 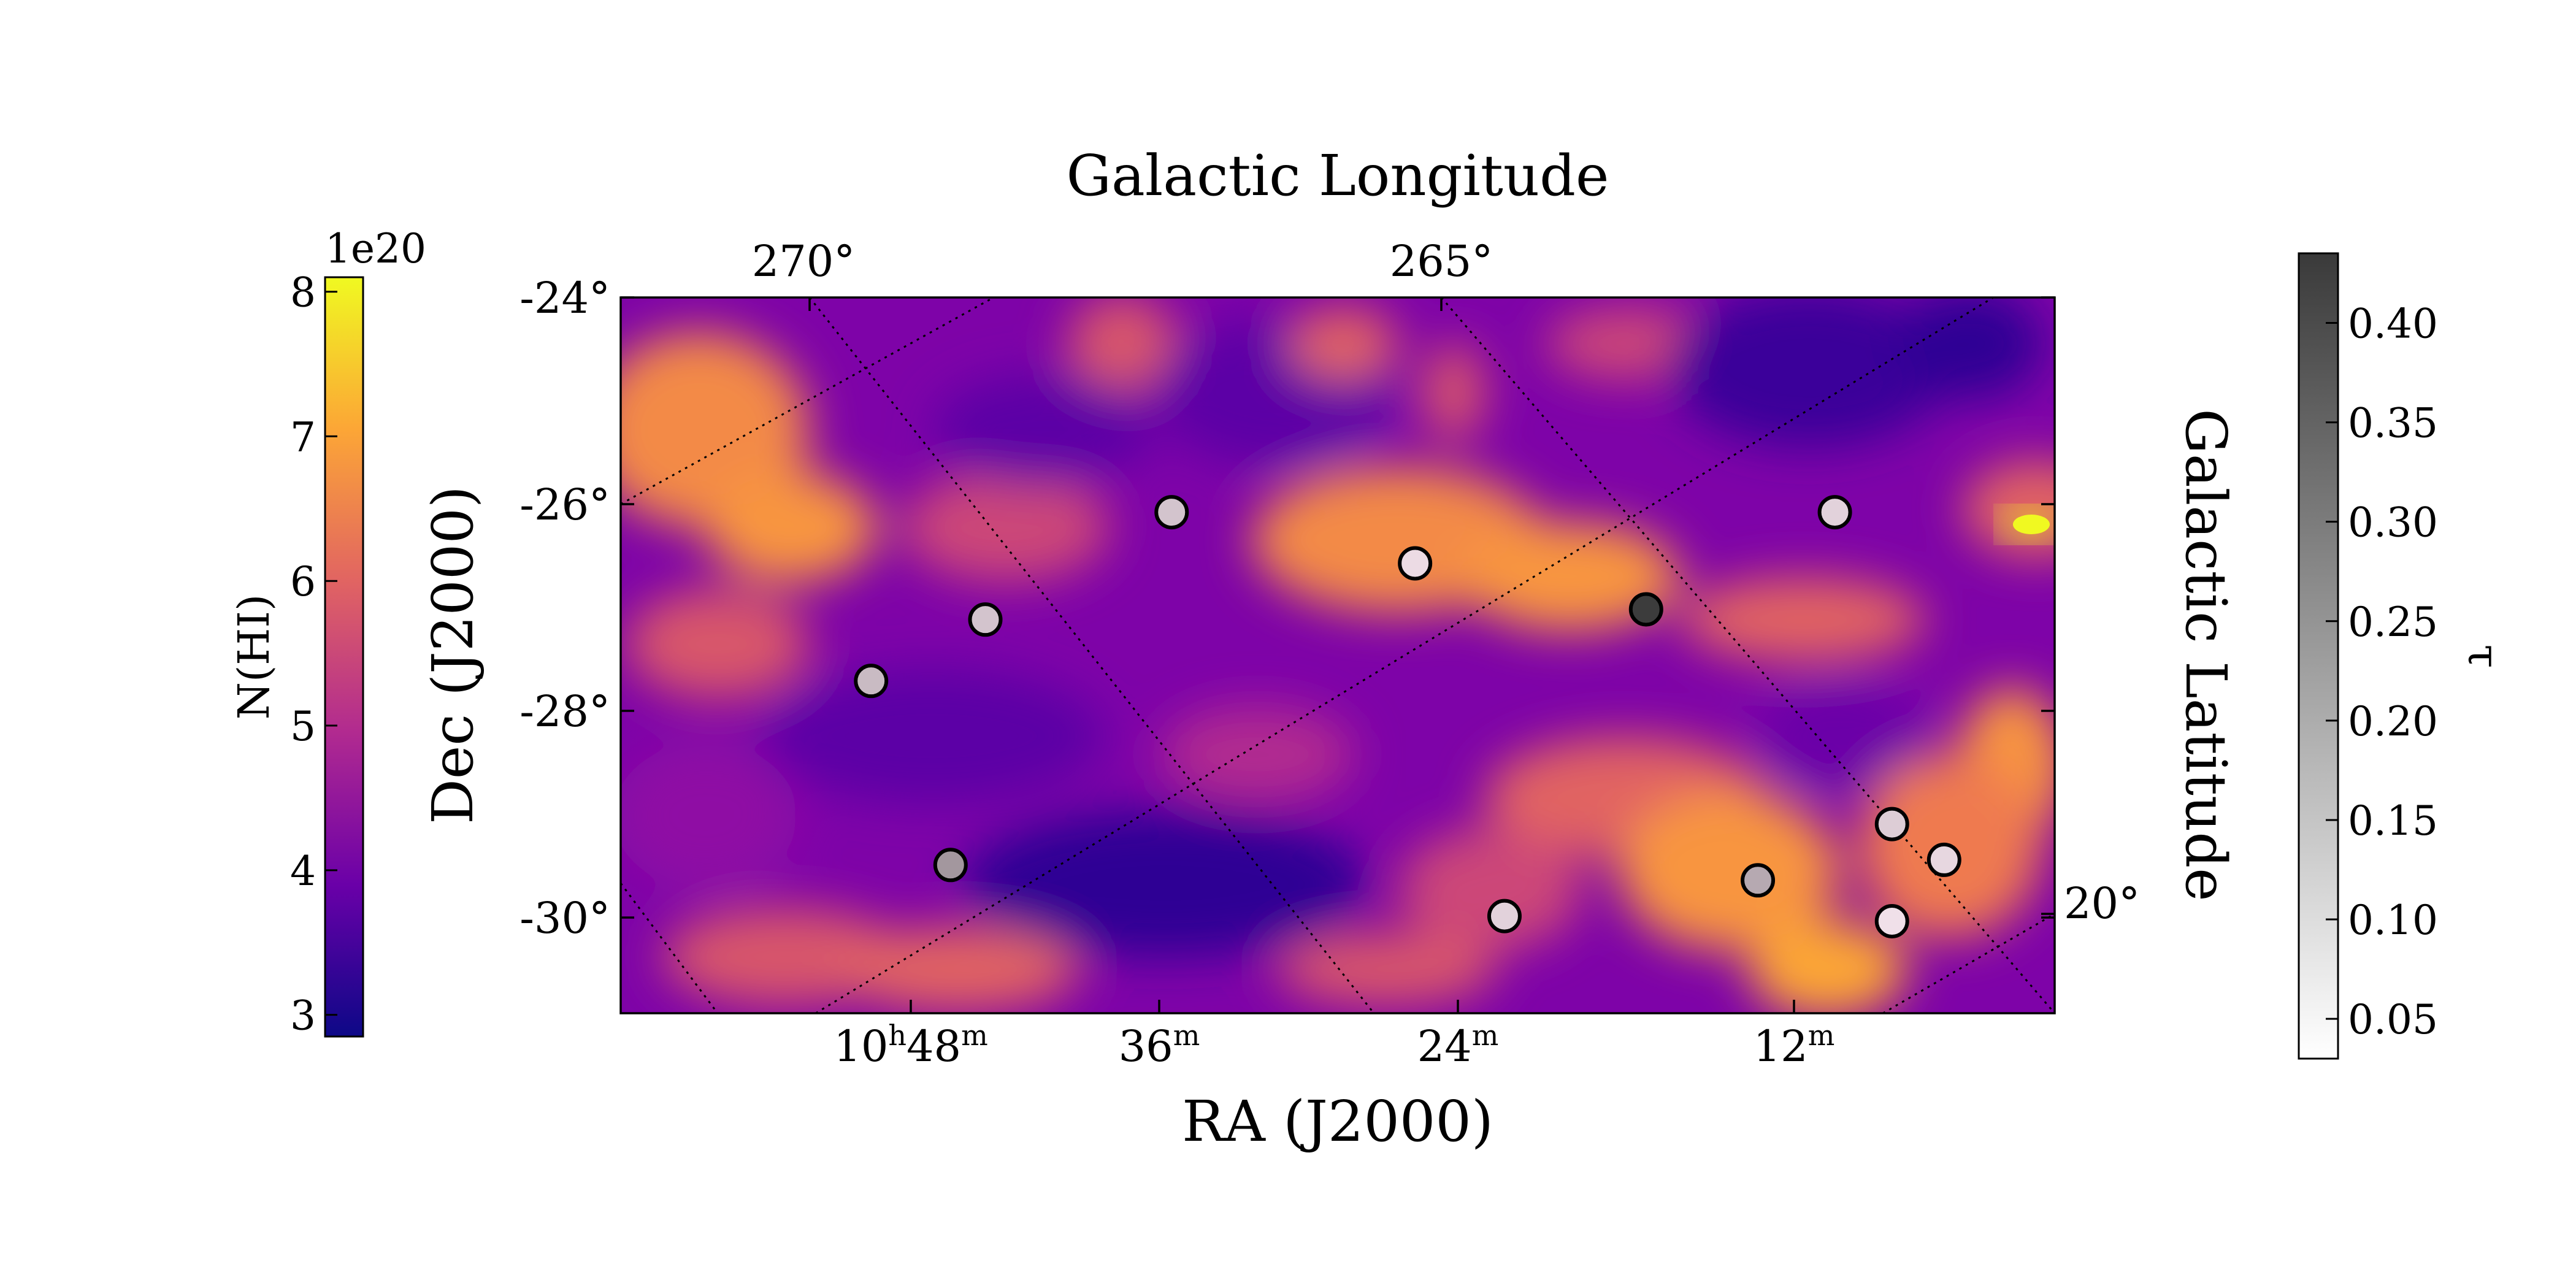 What do you see at coordinates (804, 261) in the screenshot?
I see `top-tick-label: 270°` at bounding box center [804, 261].